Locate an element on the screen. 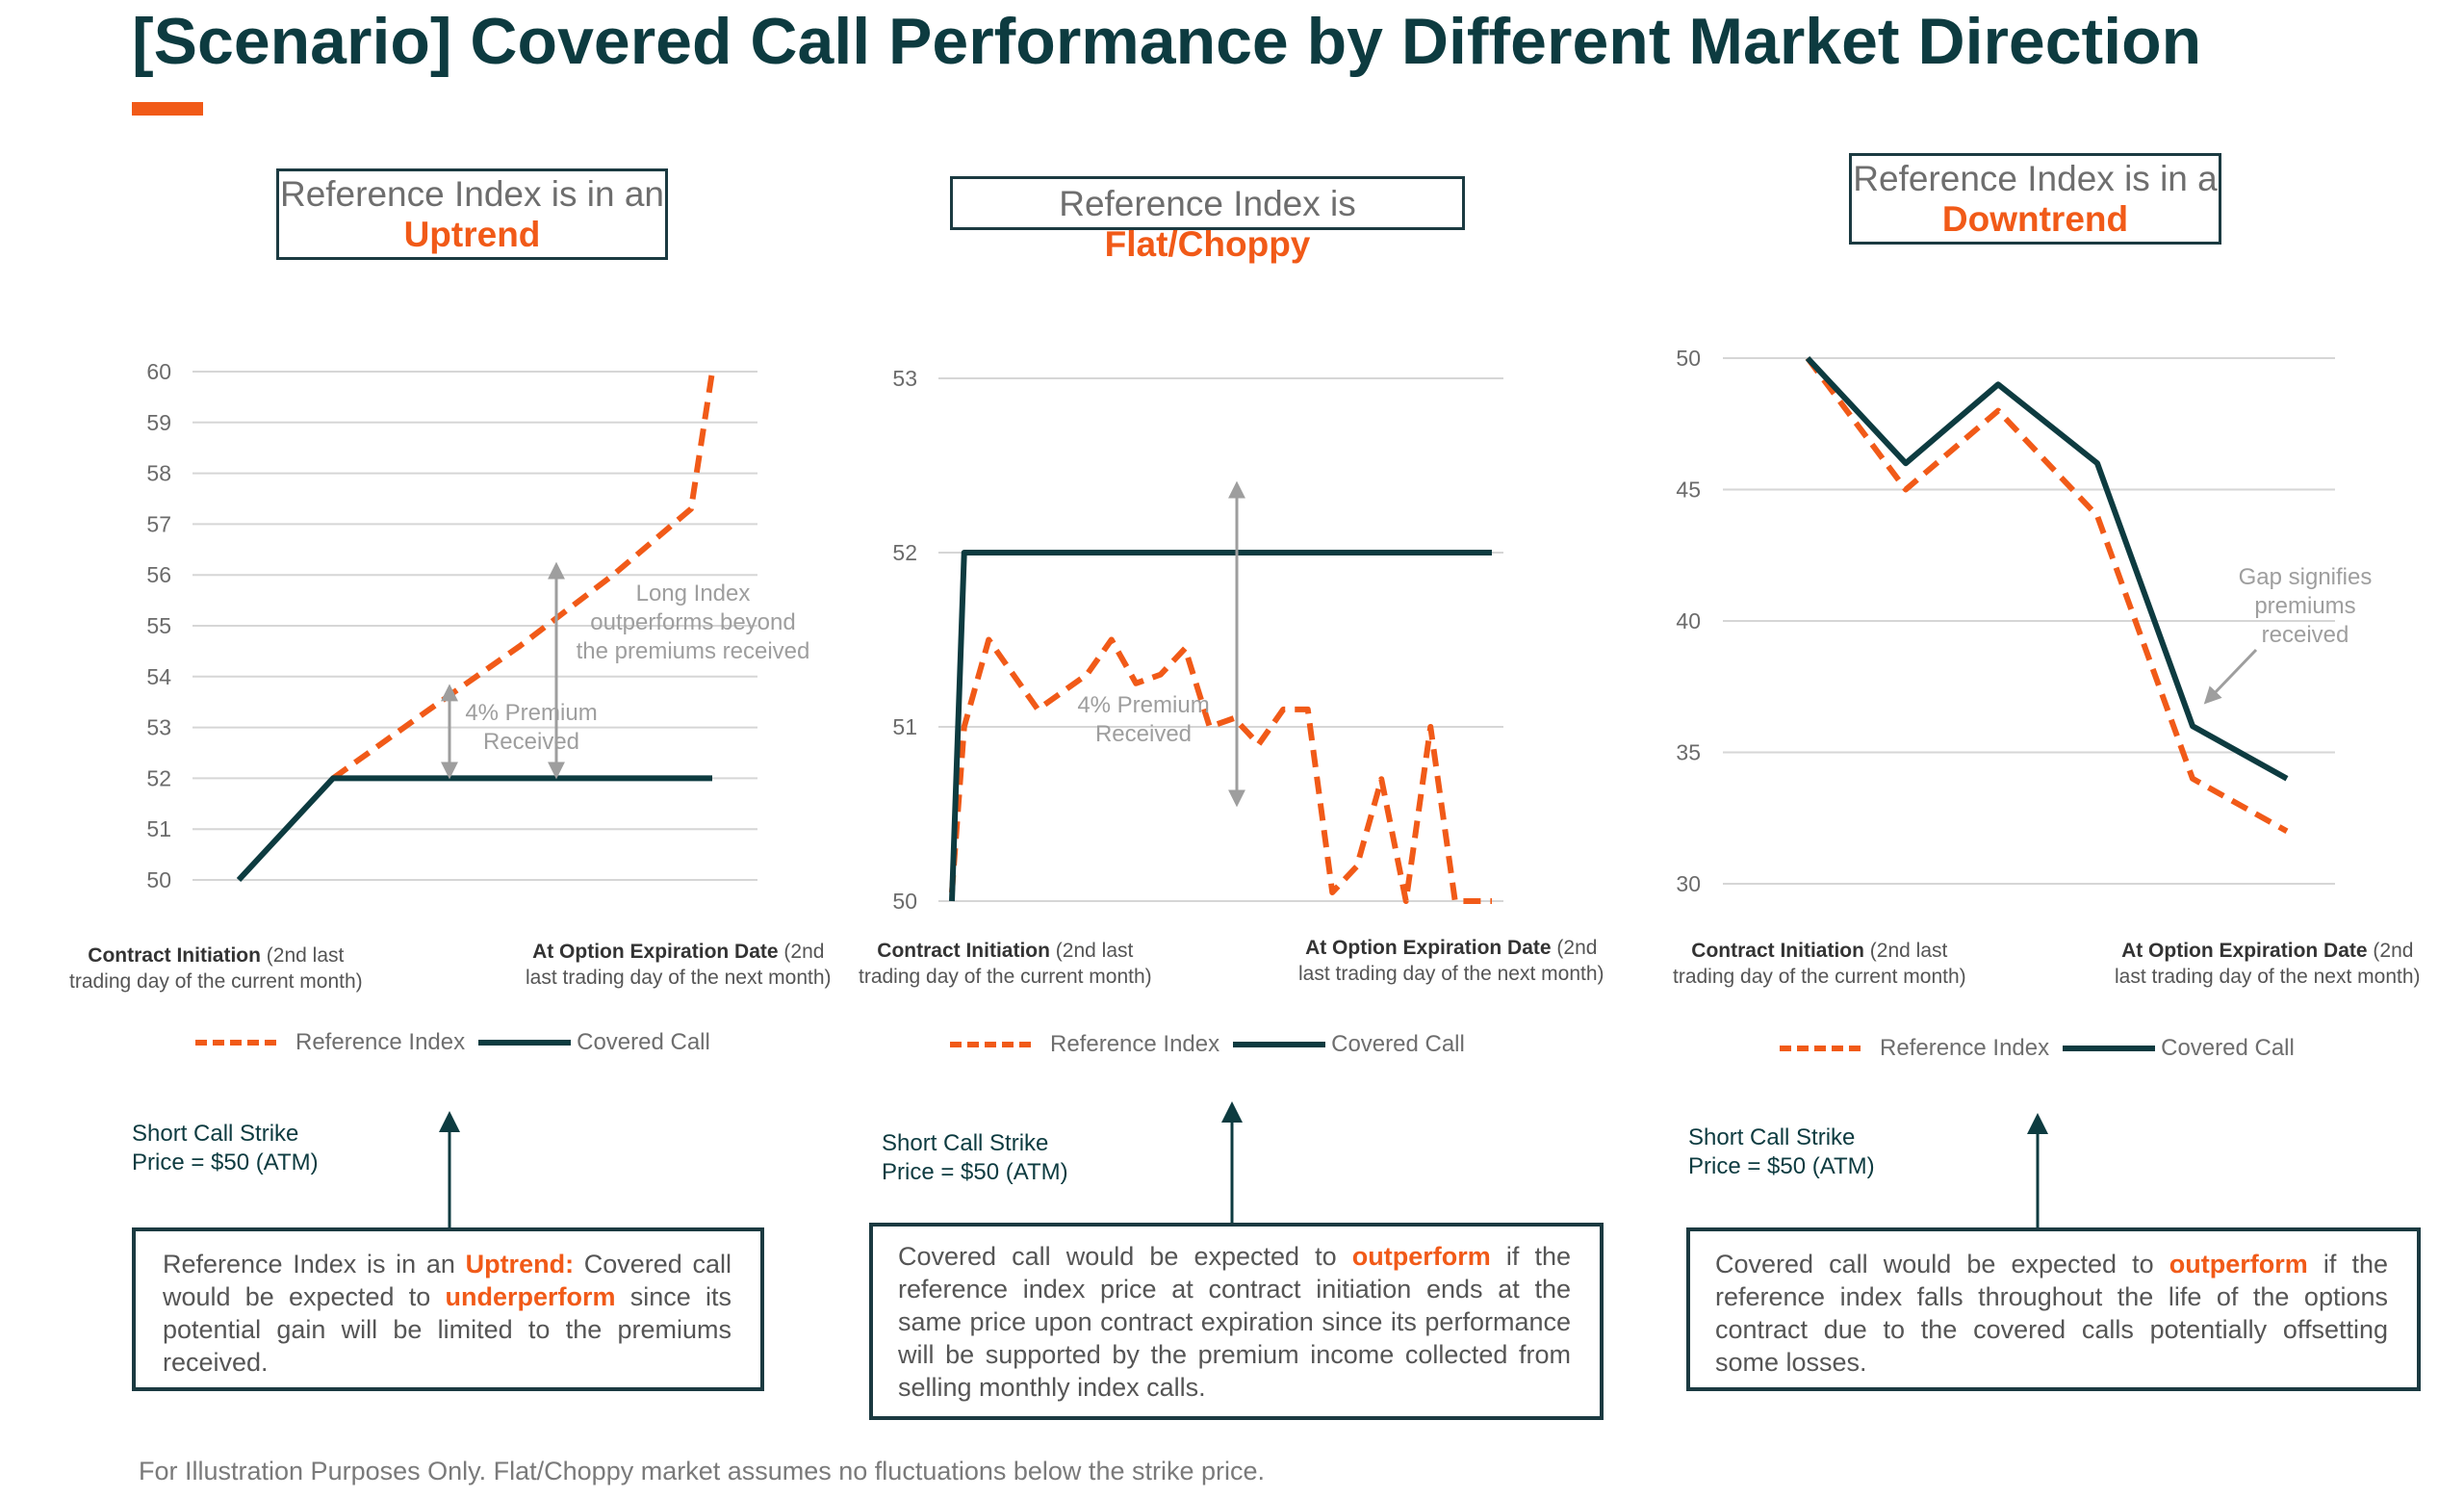 The height and width of the screenshot is (1498, 2464). desc-highlight: underperform is located at coordinates (530, 1296).